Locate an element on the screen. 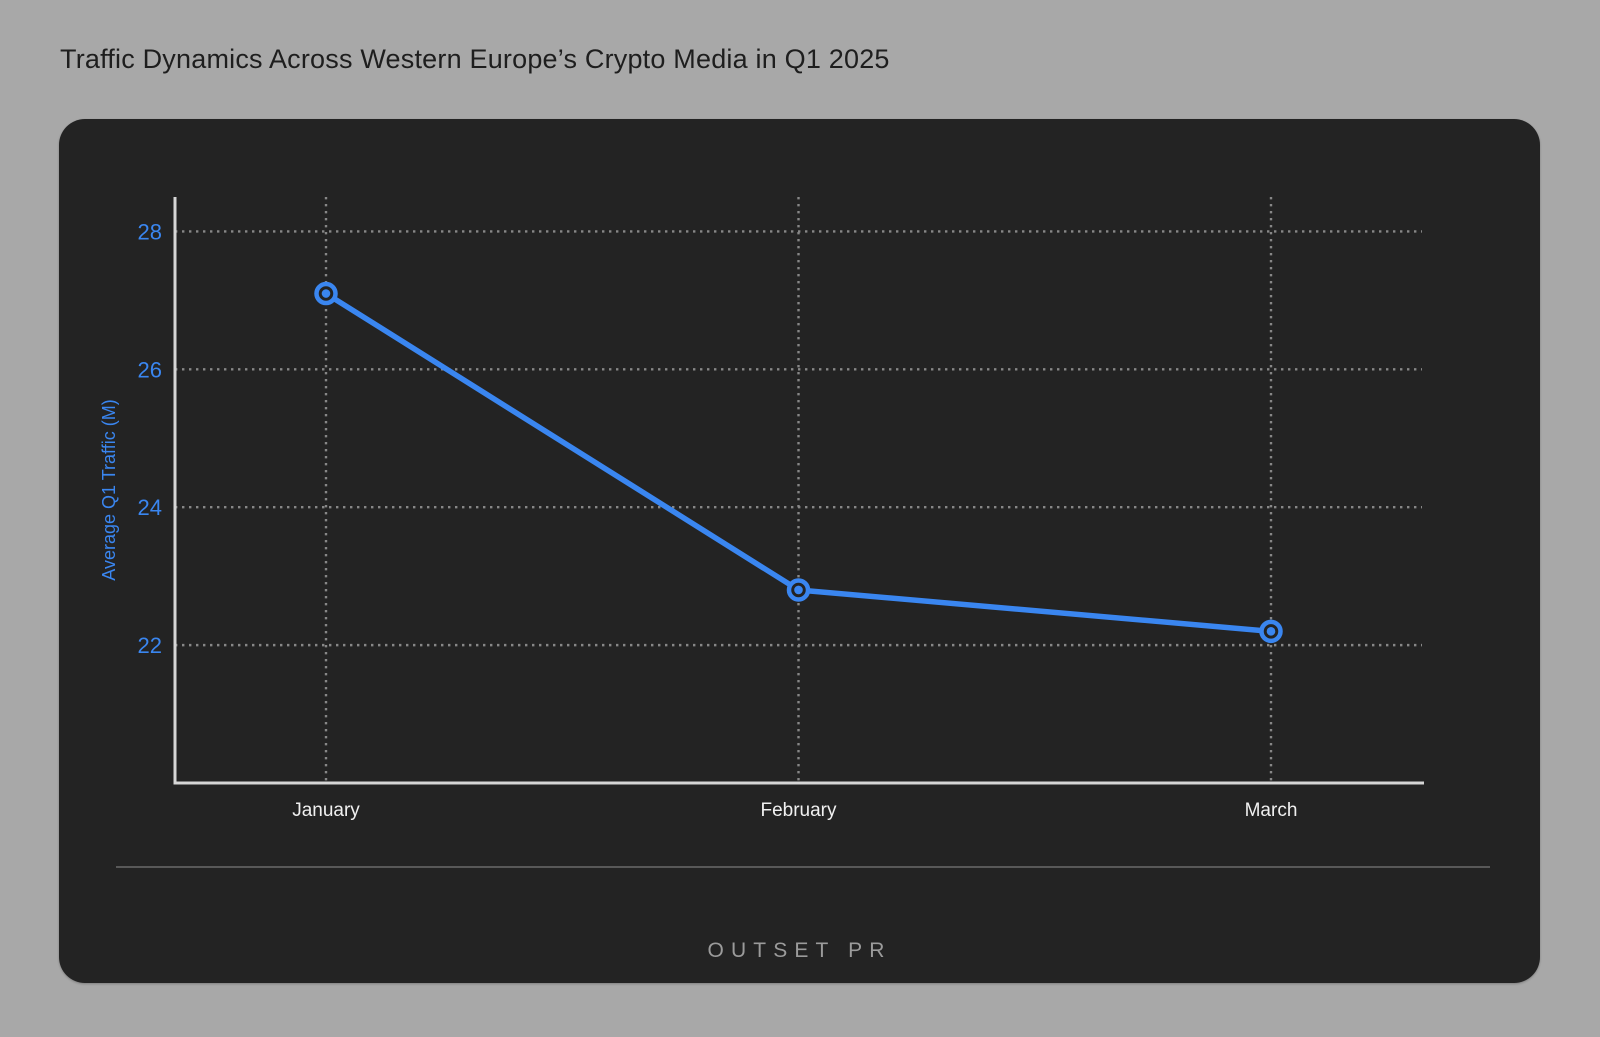 The image size is (1600, 1037). y-tick-label: 24 is located at coordinates (150, 507).